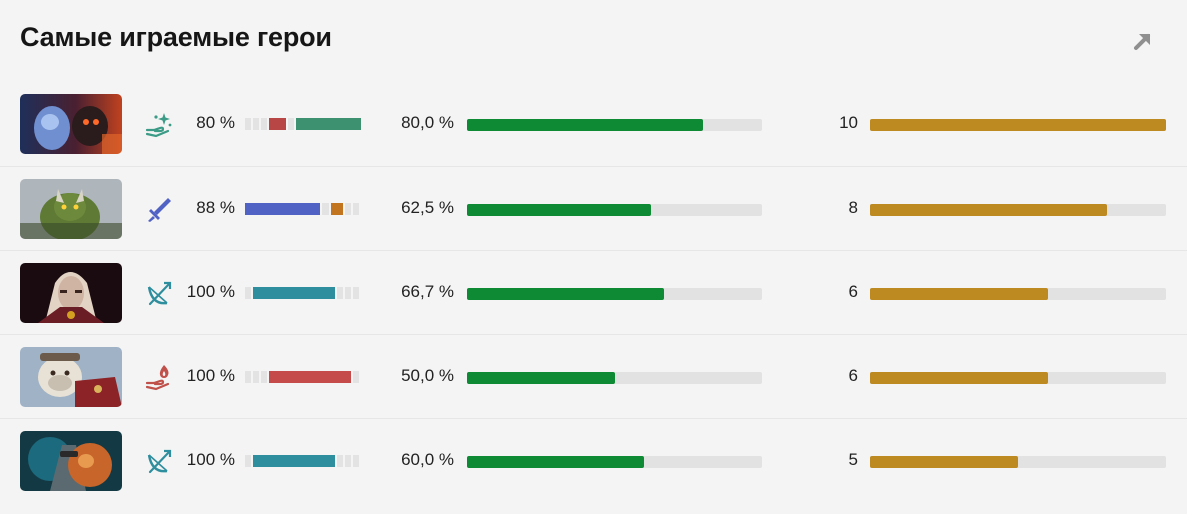  I want to click on games-count: 5, so click(853, 459).